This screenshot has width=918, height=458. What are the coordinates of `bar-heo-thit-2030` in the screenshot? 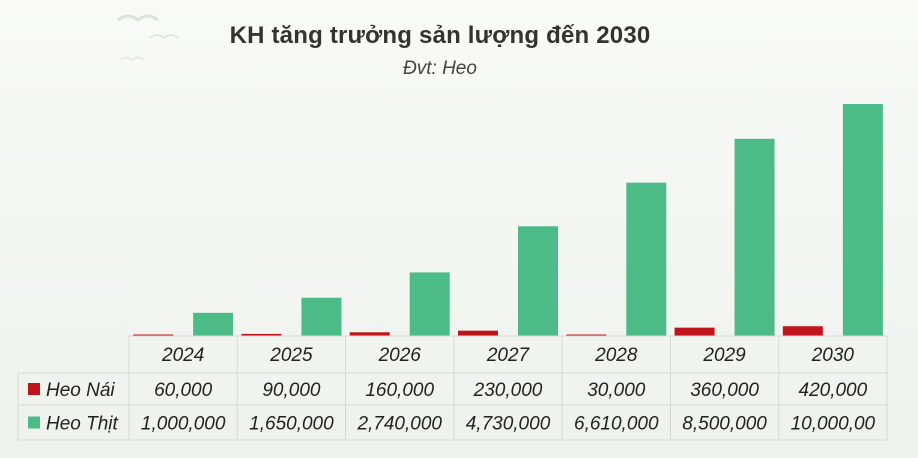 It's located at (862, 220).